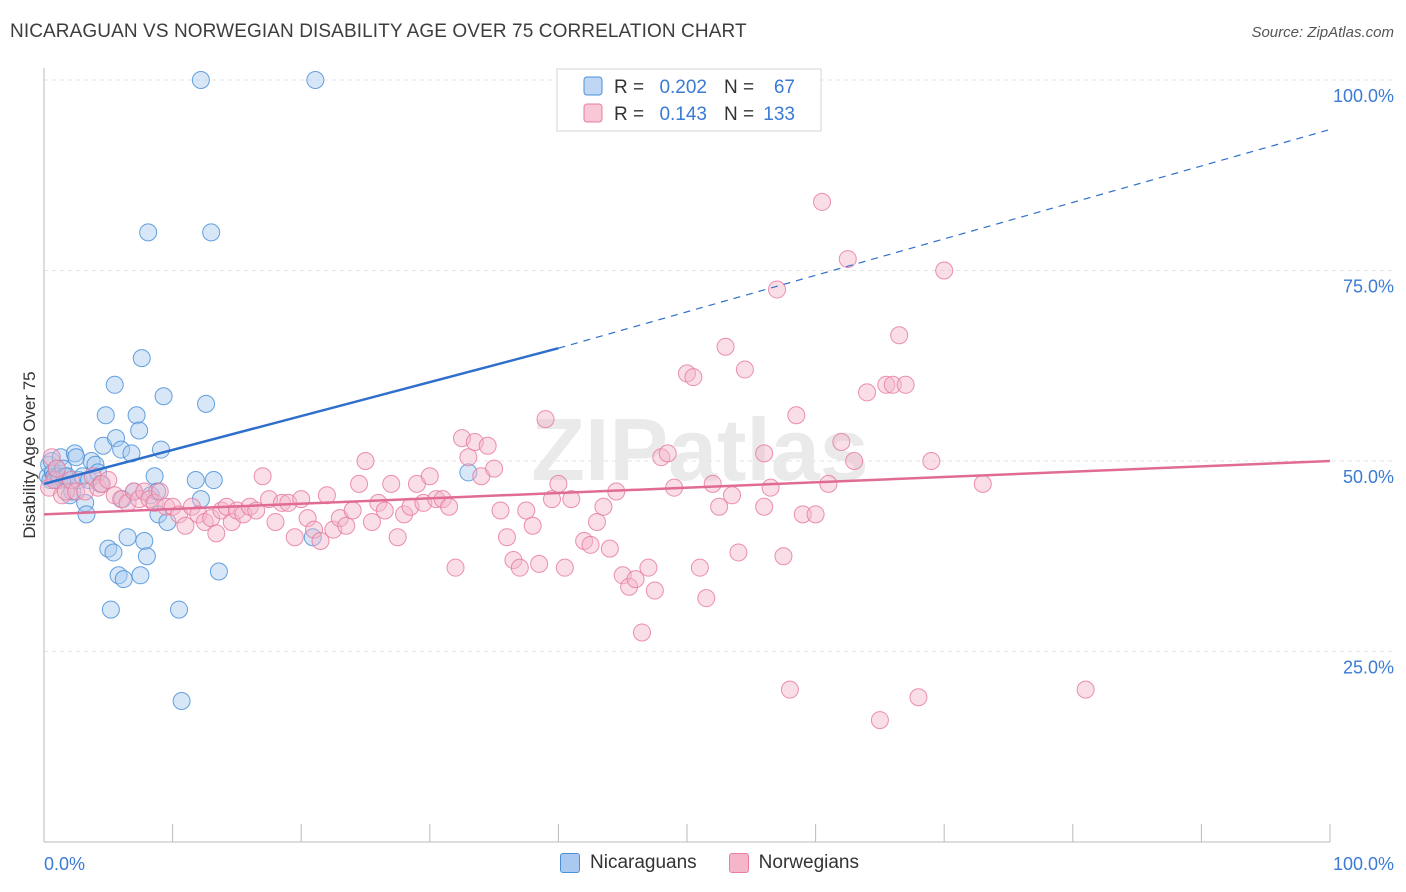 The image size is (1406, 892). I want to click on y-tick-label: 75.0%, so click(1368, 287).